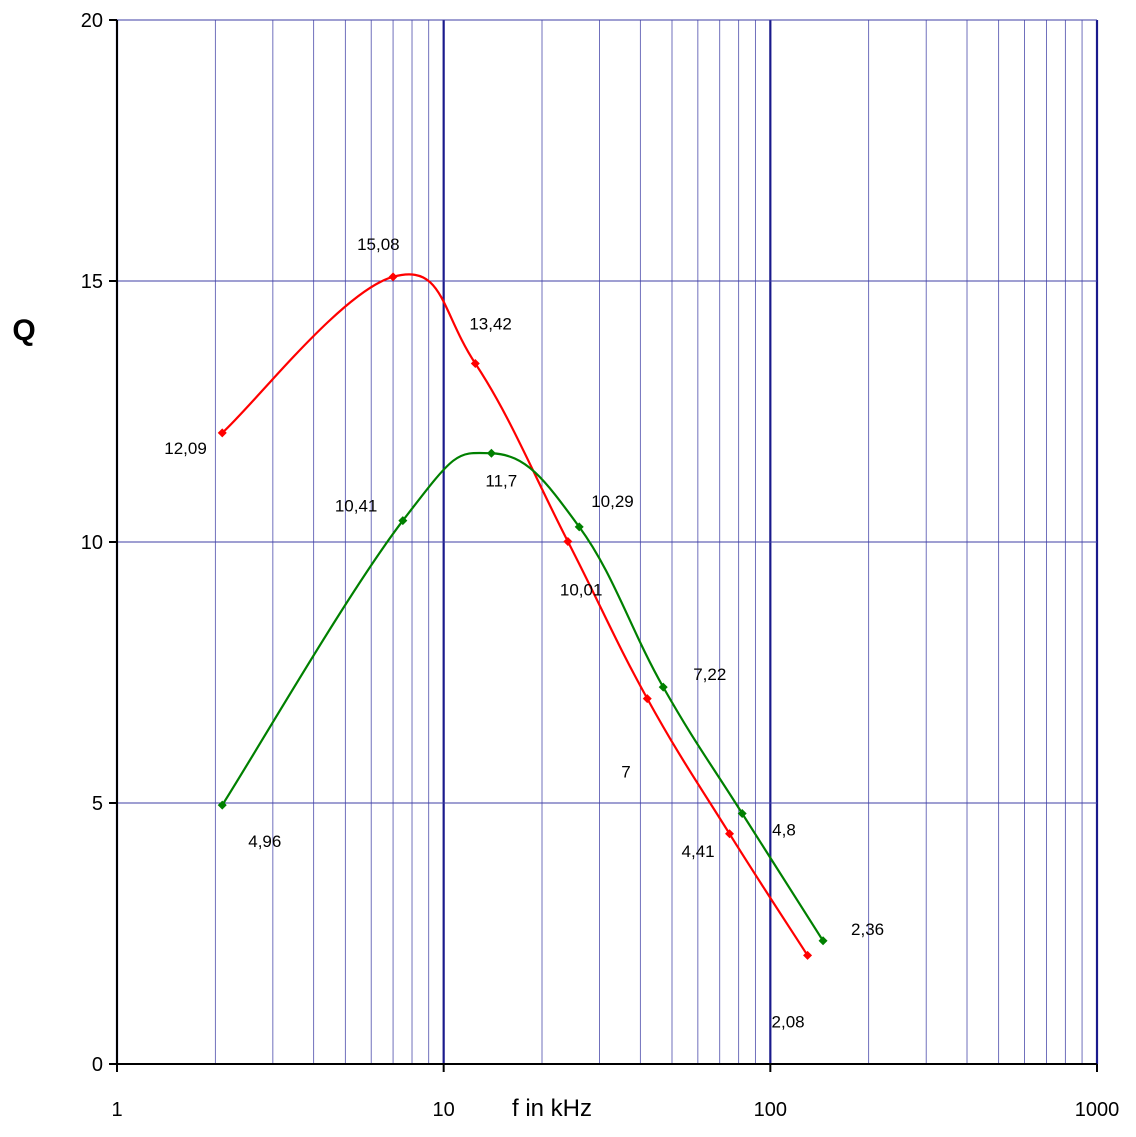 The height and width of the screenshot is (1137, 1136). Describe the element at coordinates (581, 589) in the screenshot. I see `series-1-data-label: 10,01` at that location.